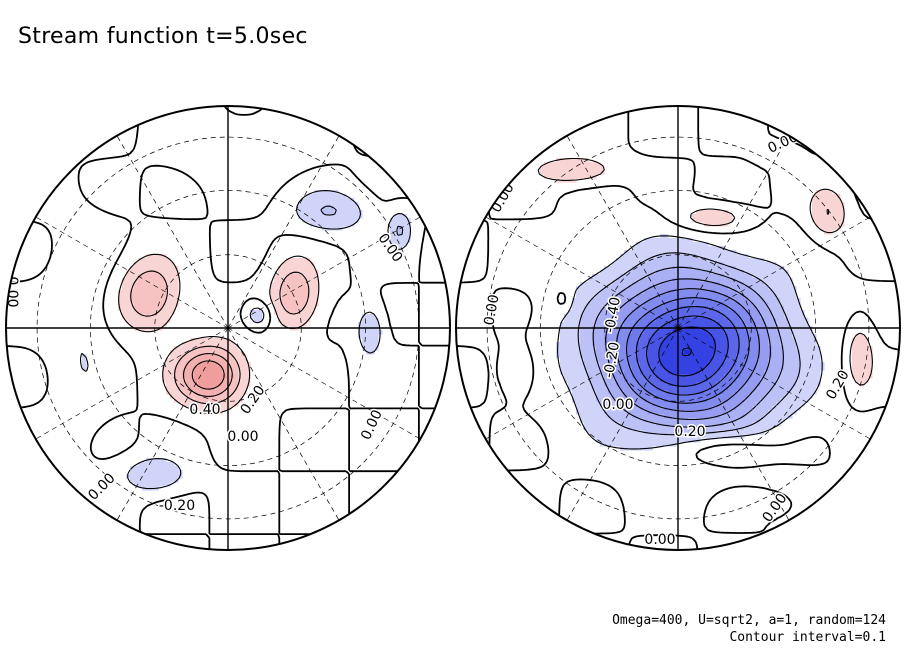 This screenshot has height=654, width=904. What do you see at coordinates (163, 36) in the screenshot?
I see `chart-title: Stream function t=5.0sec` at bounding box center [163, 36].